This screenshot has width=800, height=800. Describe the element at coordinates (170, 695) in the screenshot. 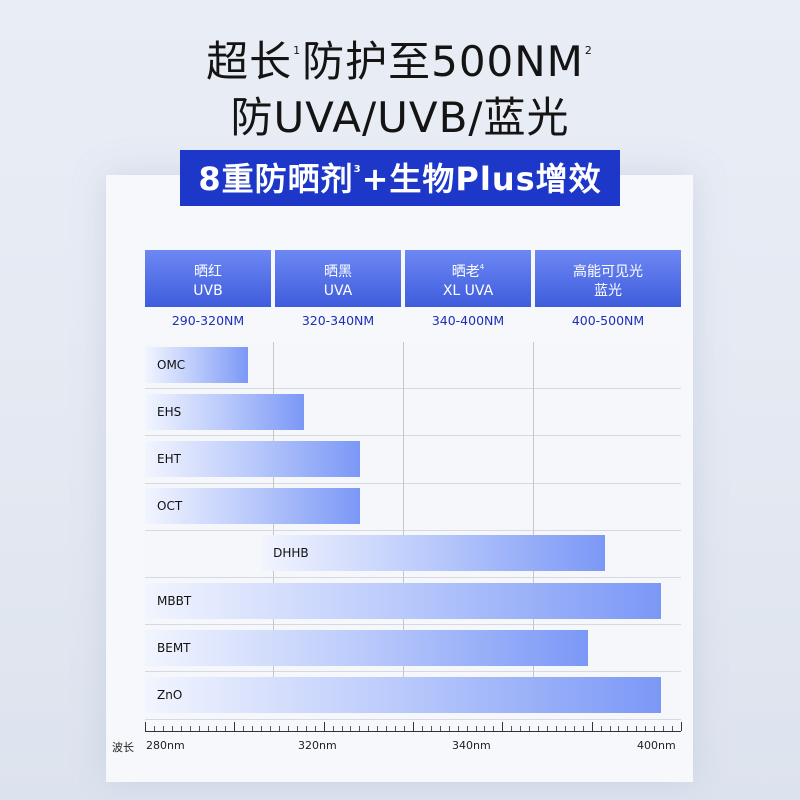

I see `bar-label-zno: ZnO` at that location.